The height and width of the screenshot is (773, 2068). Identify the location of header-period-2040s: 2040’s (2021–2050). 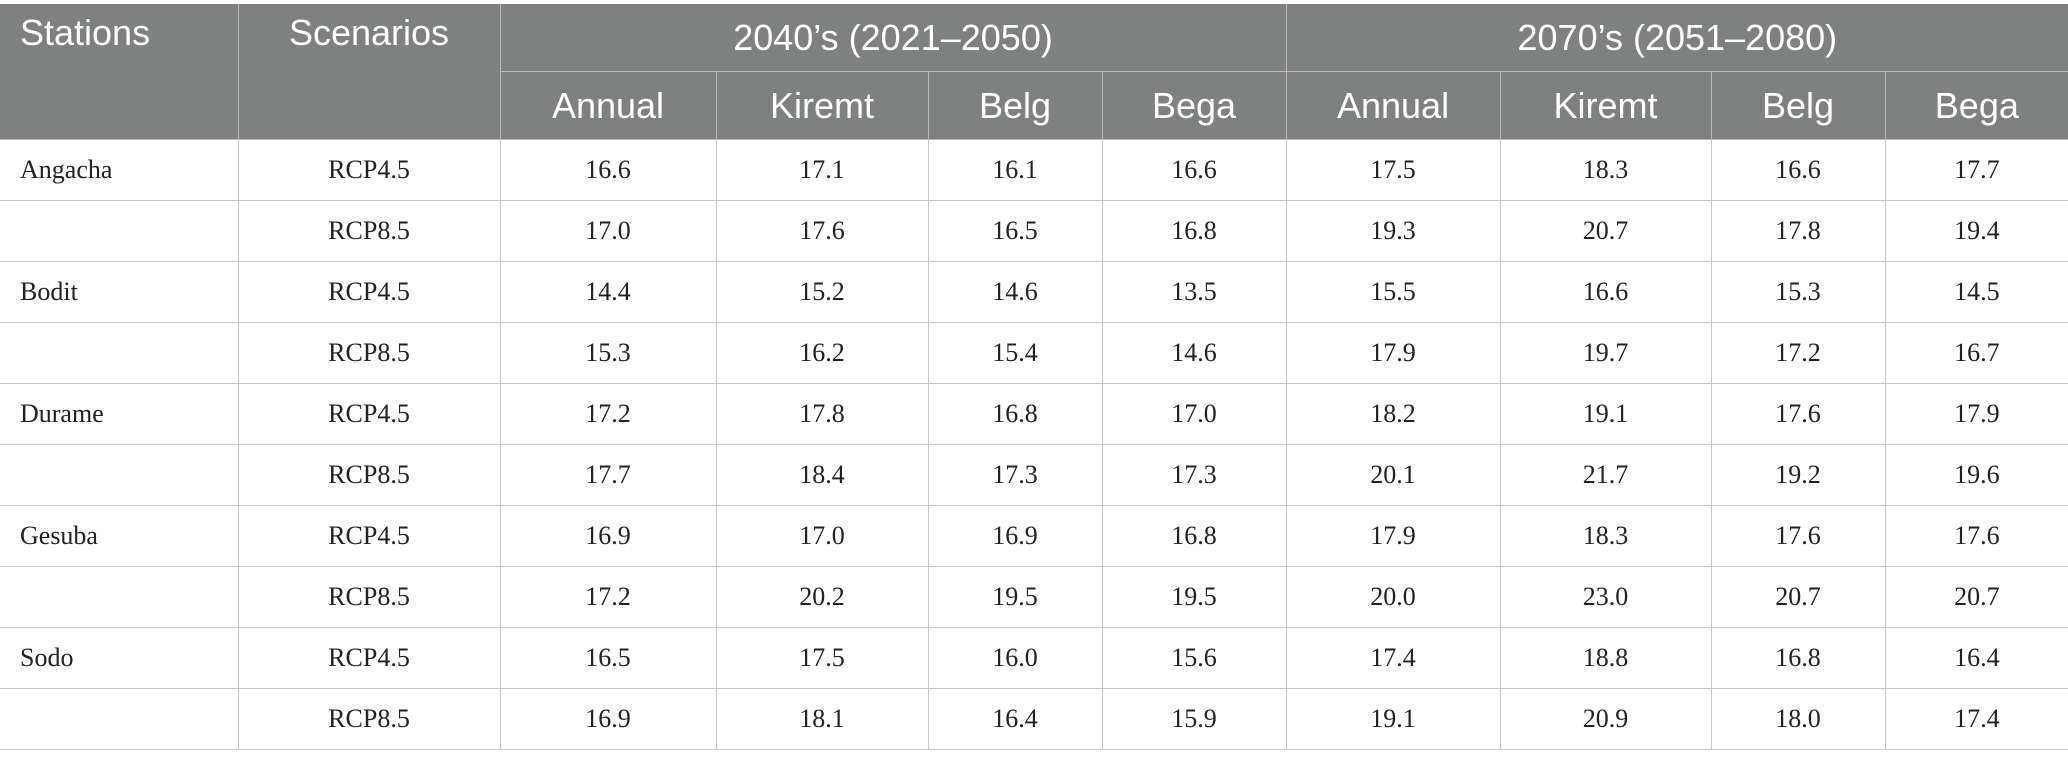
(893, 38).